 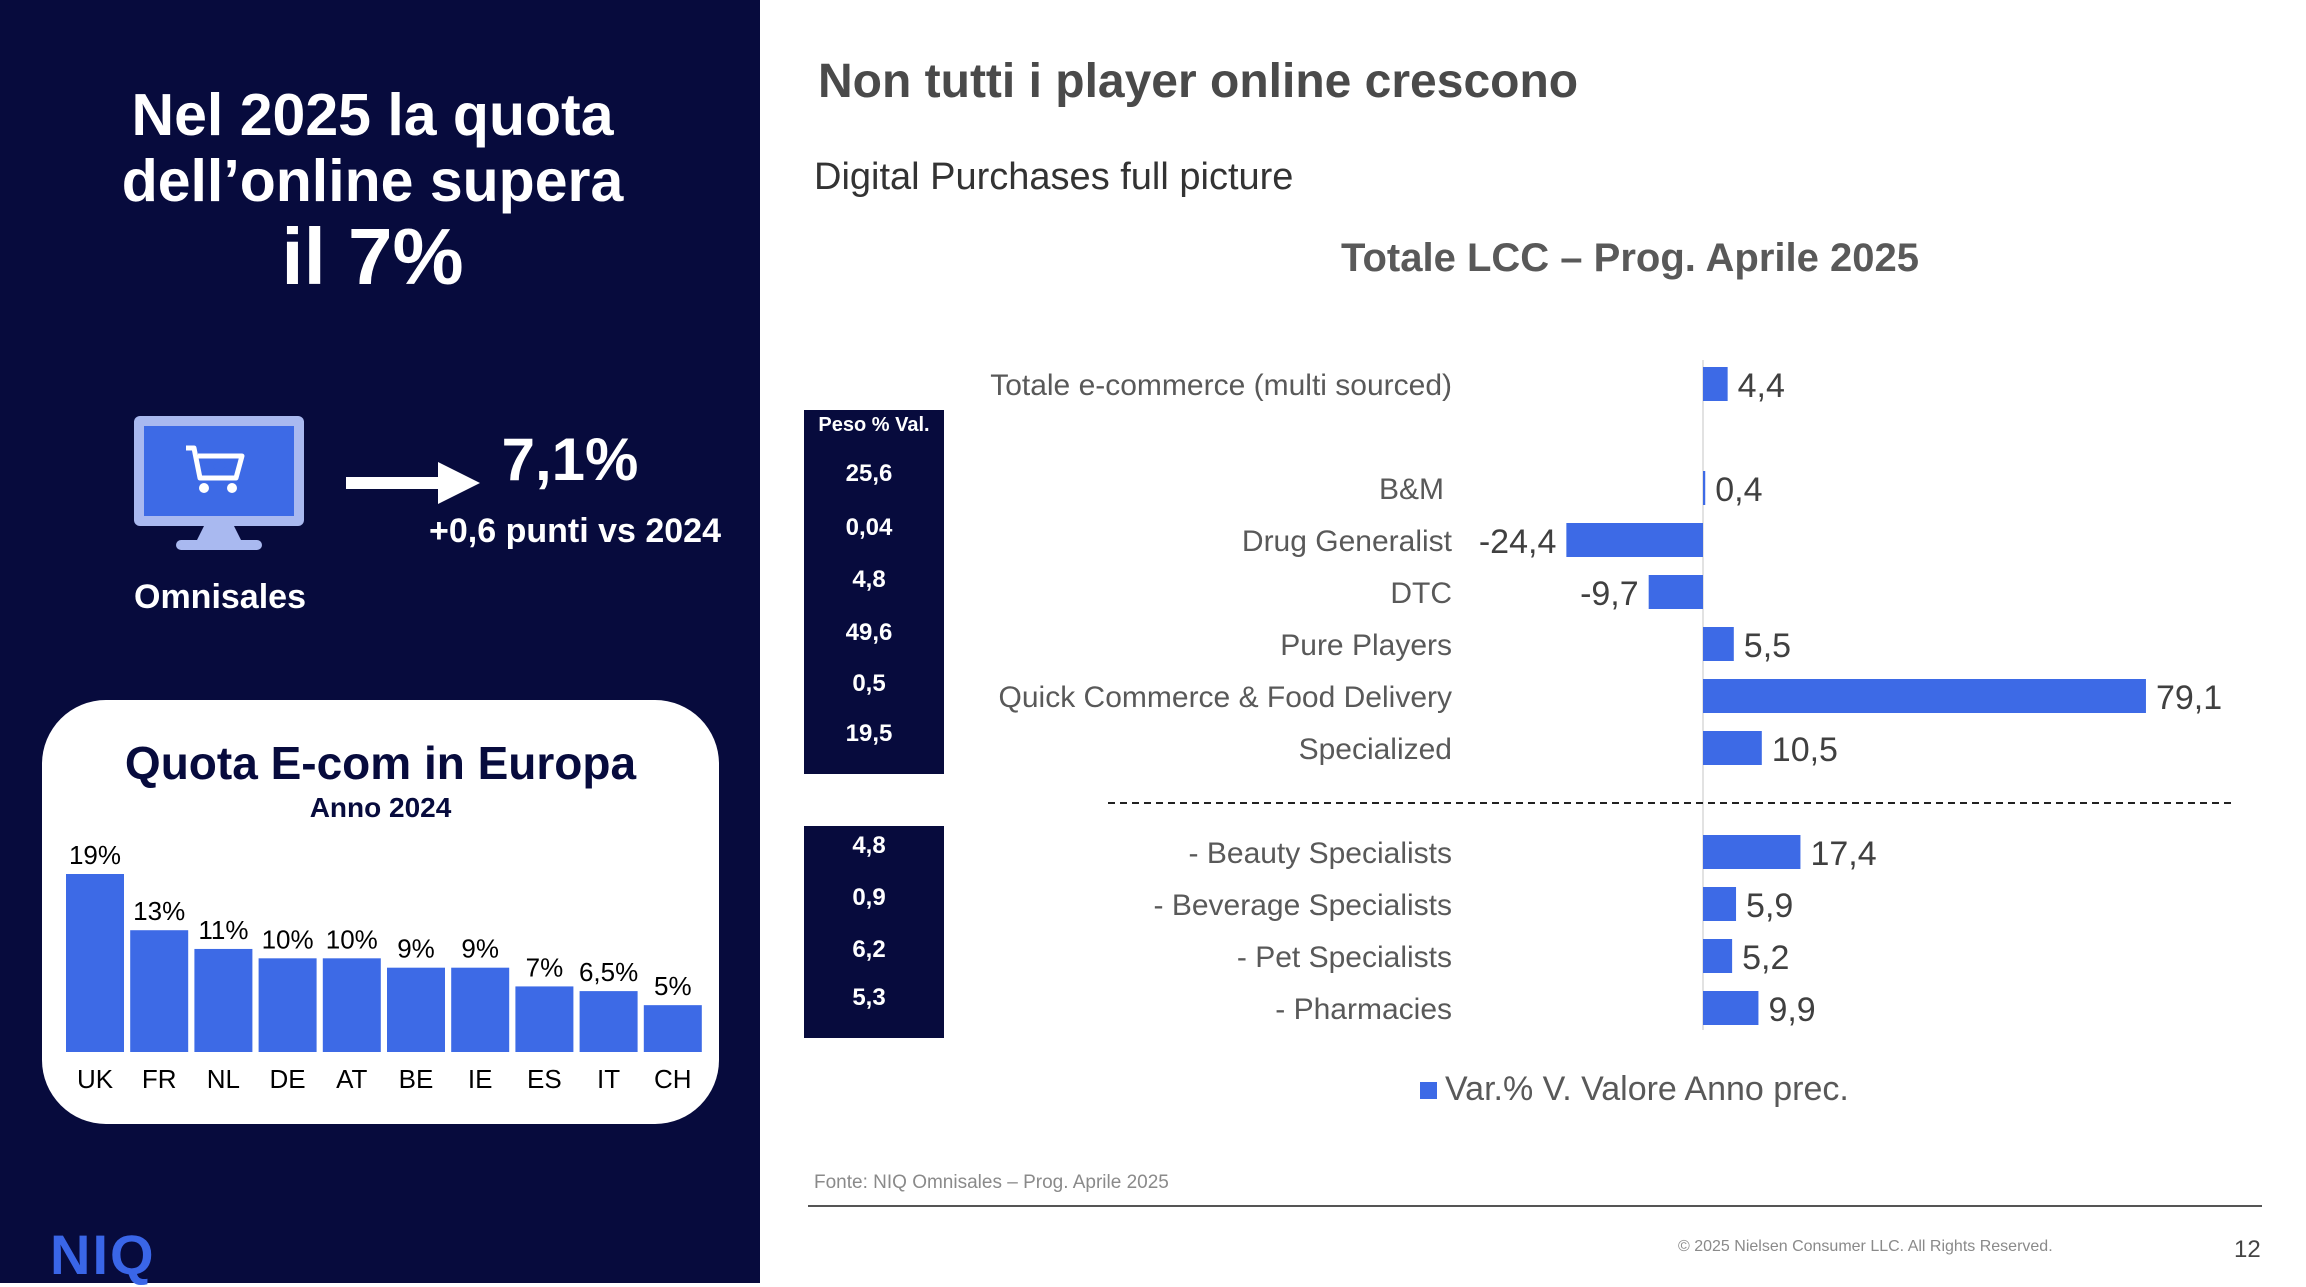 I want to click on category-label: Pure Players, so click(x=1366, y=645).